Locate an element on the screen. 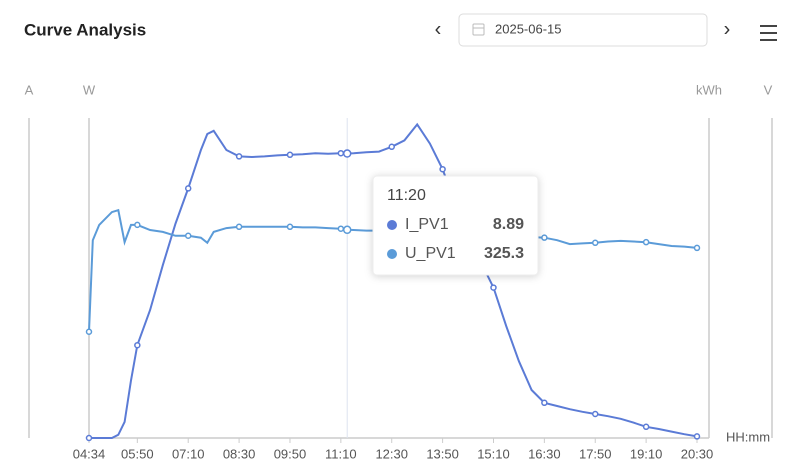  tooltip-name: I_PV1 is located at coordinates (427, 224).